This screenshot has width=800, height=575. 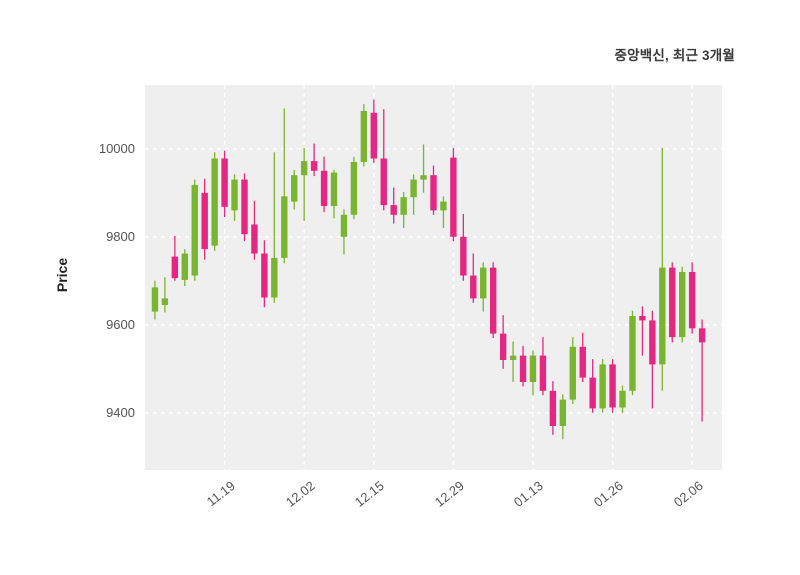 I want to click on chart-title: 중앙백신, 최근 3개월, so click(x=674, y=55).